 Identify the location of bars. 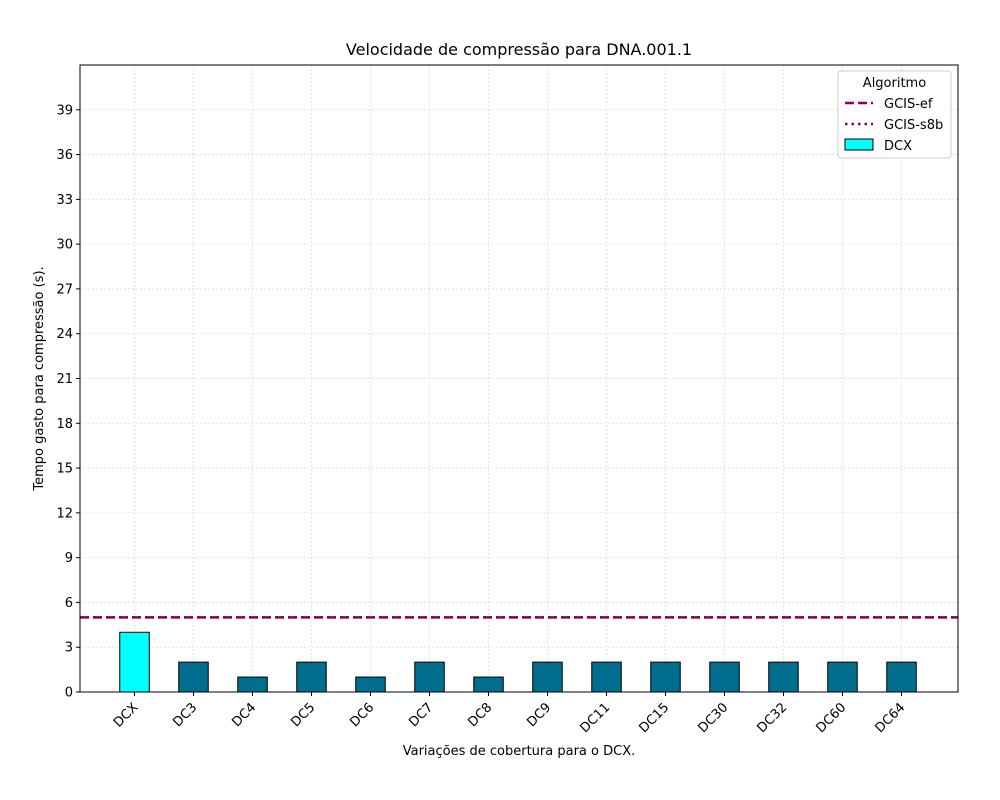
(518, 662).